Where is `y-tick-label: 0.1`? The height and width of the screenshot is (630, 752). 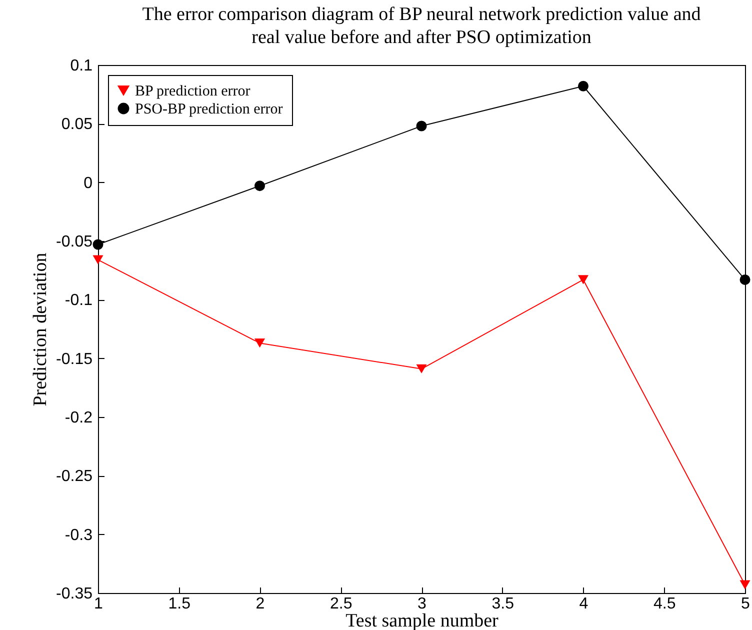
y-tick-label: 0.1 is located at coordinates (81, 66).